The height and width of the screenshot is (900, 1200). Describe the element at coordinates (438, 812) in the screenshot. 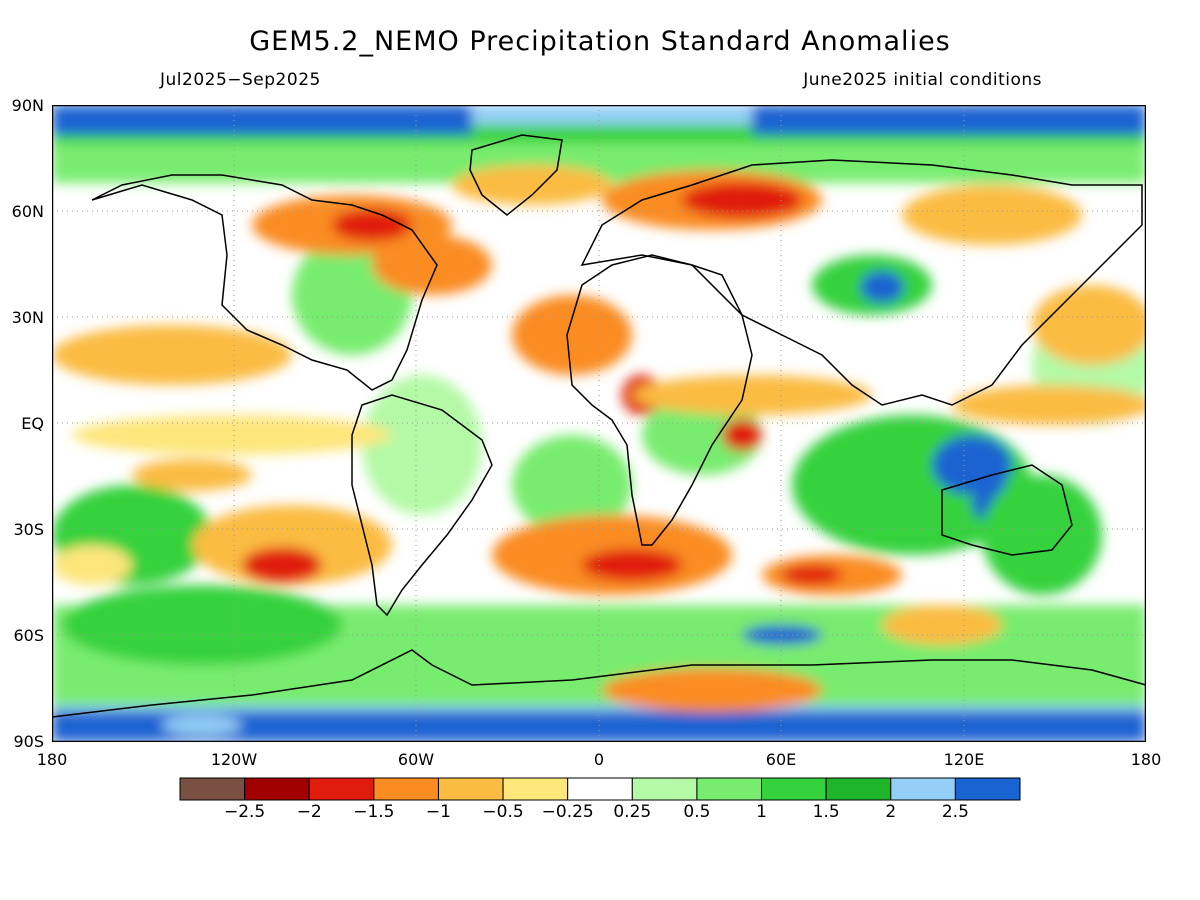

I see `colorbar-tick-label: −1` at that location.